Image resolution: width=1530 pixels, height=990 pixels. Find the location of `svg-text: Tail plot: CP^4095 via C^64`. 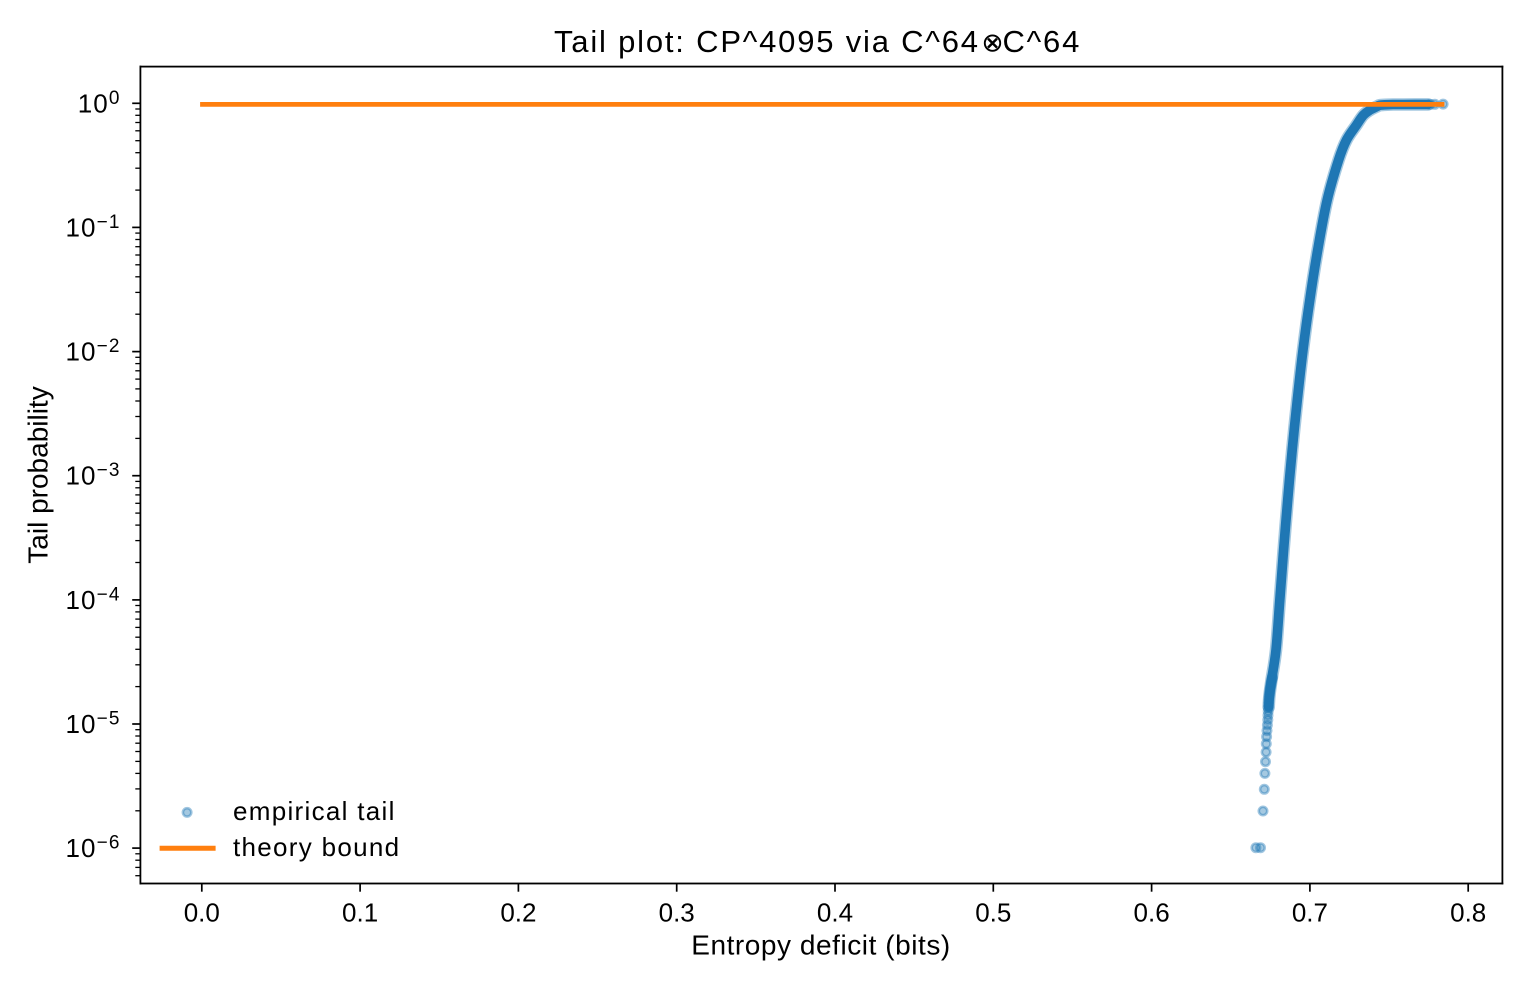

svg-text: Tail plot: CP^4095 via C^64 is located at coordinates (767, 41).